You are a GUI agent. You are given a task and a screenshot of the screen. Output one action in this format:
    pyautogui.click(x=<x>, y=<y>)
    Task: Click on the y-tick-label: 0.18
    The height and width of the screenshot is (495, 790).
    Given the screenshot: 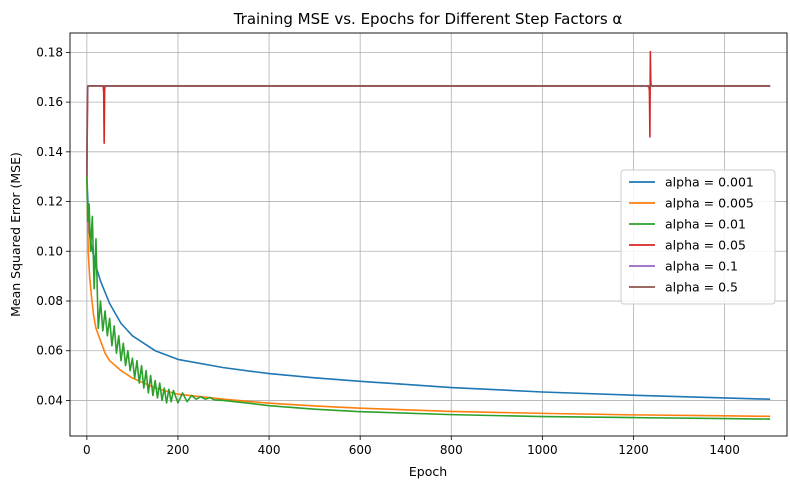 What is the action you would take?
    pyautogui.click(x=49, y=52)
    